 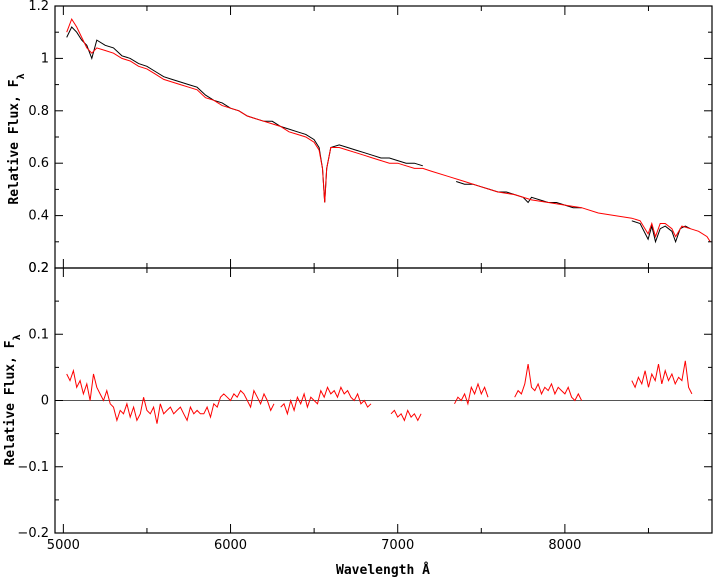 I want to click on top-y-tick-label: 0.4, so click(x=38, y=216).